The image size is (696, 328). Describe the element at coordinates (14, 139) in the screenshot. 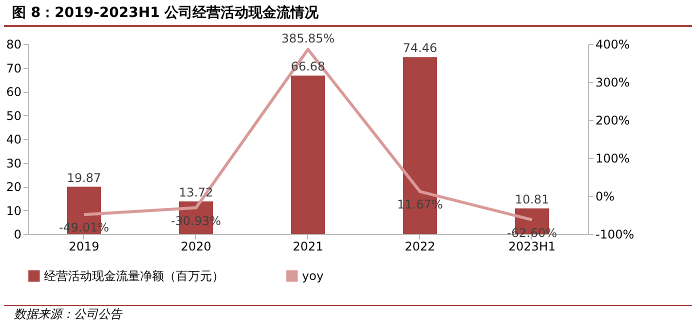

I see `y-tick-label: 40` at that location.